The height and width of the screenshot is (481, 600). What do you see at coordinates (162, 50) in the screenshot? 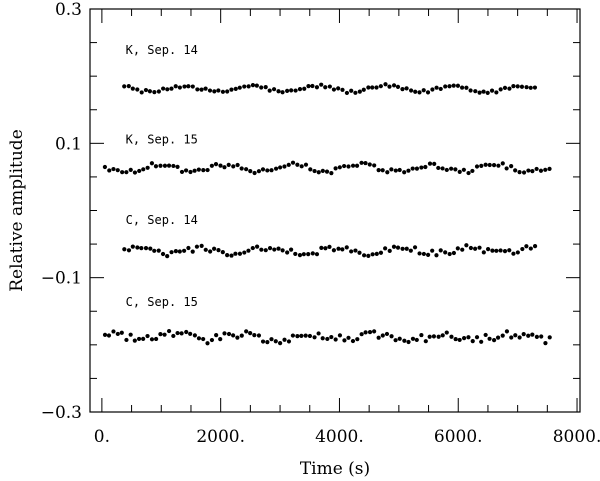
I see `series-label: K, Sep. 14` at bounding box center [162, 50].